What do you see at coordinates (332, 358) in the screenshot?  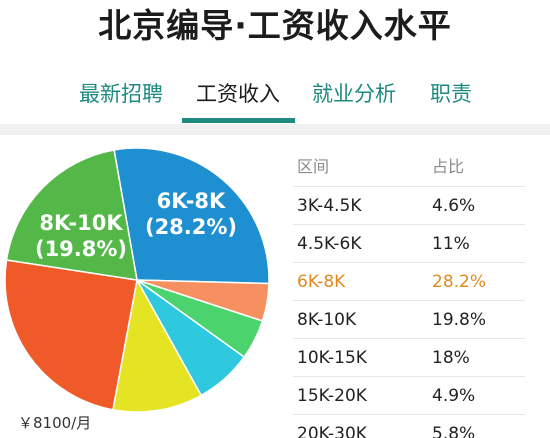 I see `row-range: 10K-15K` at bounding box center [332, 358].